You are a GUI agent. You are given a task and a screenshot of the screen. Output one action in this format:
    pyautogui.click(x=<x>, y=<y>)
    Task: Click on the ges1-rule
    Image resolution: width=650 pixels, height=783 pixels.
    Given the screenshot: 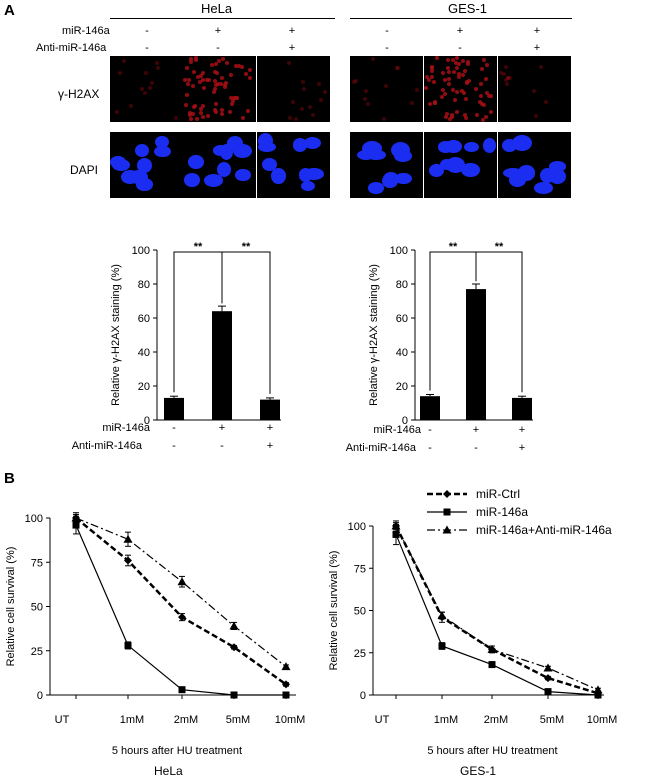 What is the action you would take?
    pyautogui.click(x=461, y=18)
    